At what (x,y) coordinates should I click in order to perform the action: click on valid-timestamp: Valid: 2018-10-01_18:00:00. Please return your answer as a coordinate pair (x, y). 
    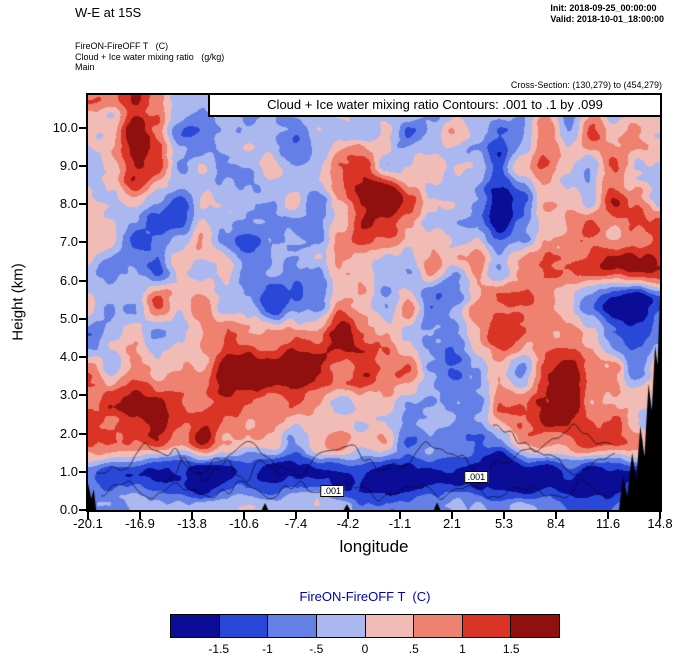
    Looking at the image, I should click on (607, 19).